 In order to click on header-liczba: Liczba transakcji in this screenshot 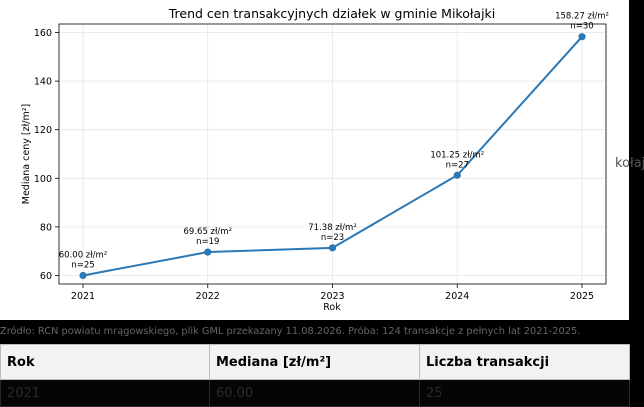, I will do `click(524, 362)`.